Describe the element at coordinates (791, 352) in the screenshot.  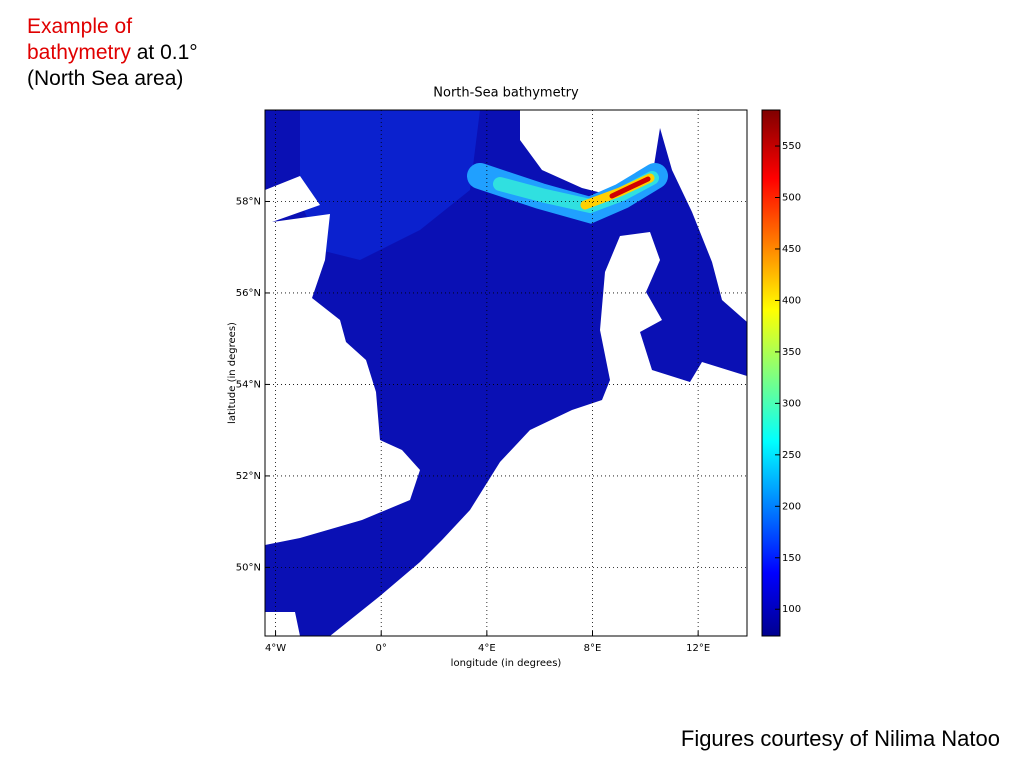
I see `colorbar-tick-label: 350` at that location.